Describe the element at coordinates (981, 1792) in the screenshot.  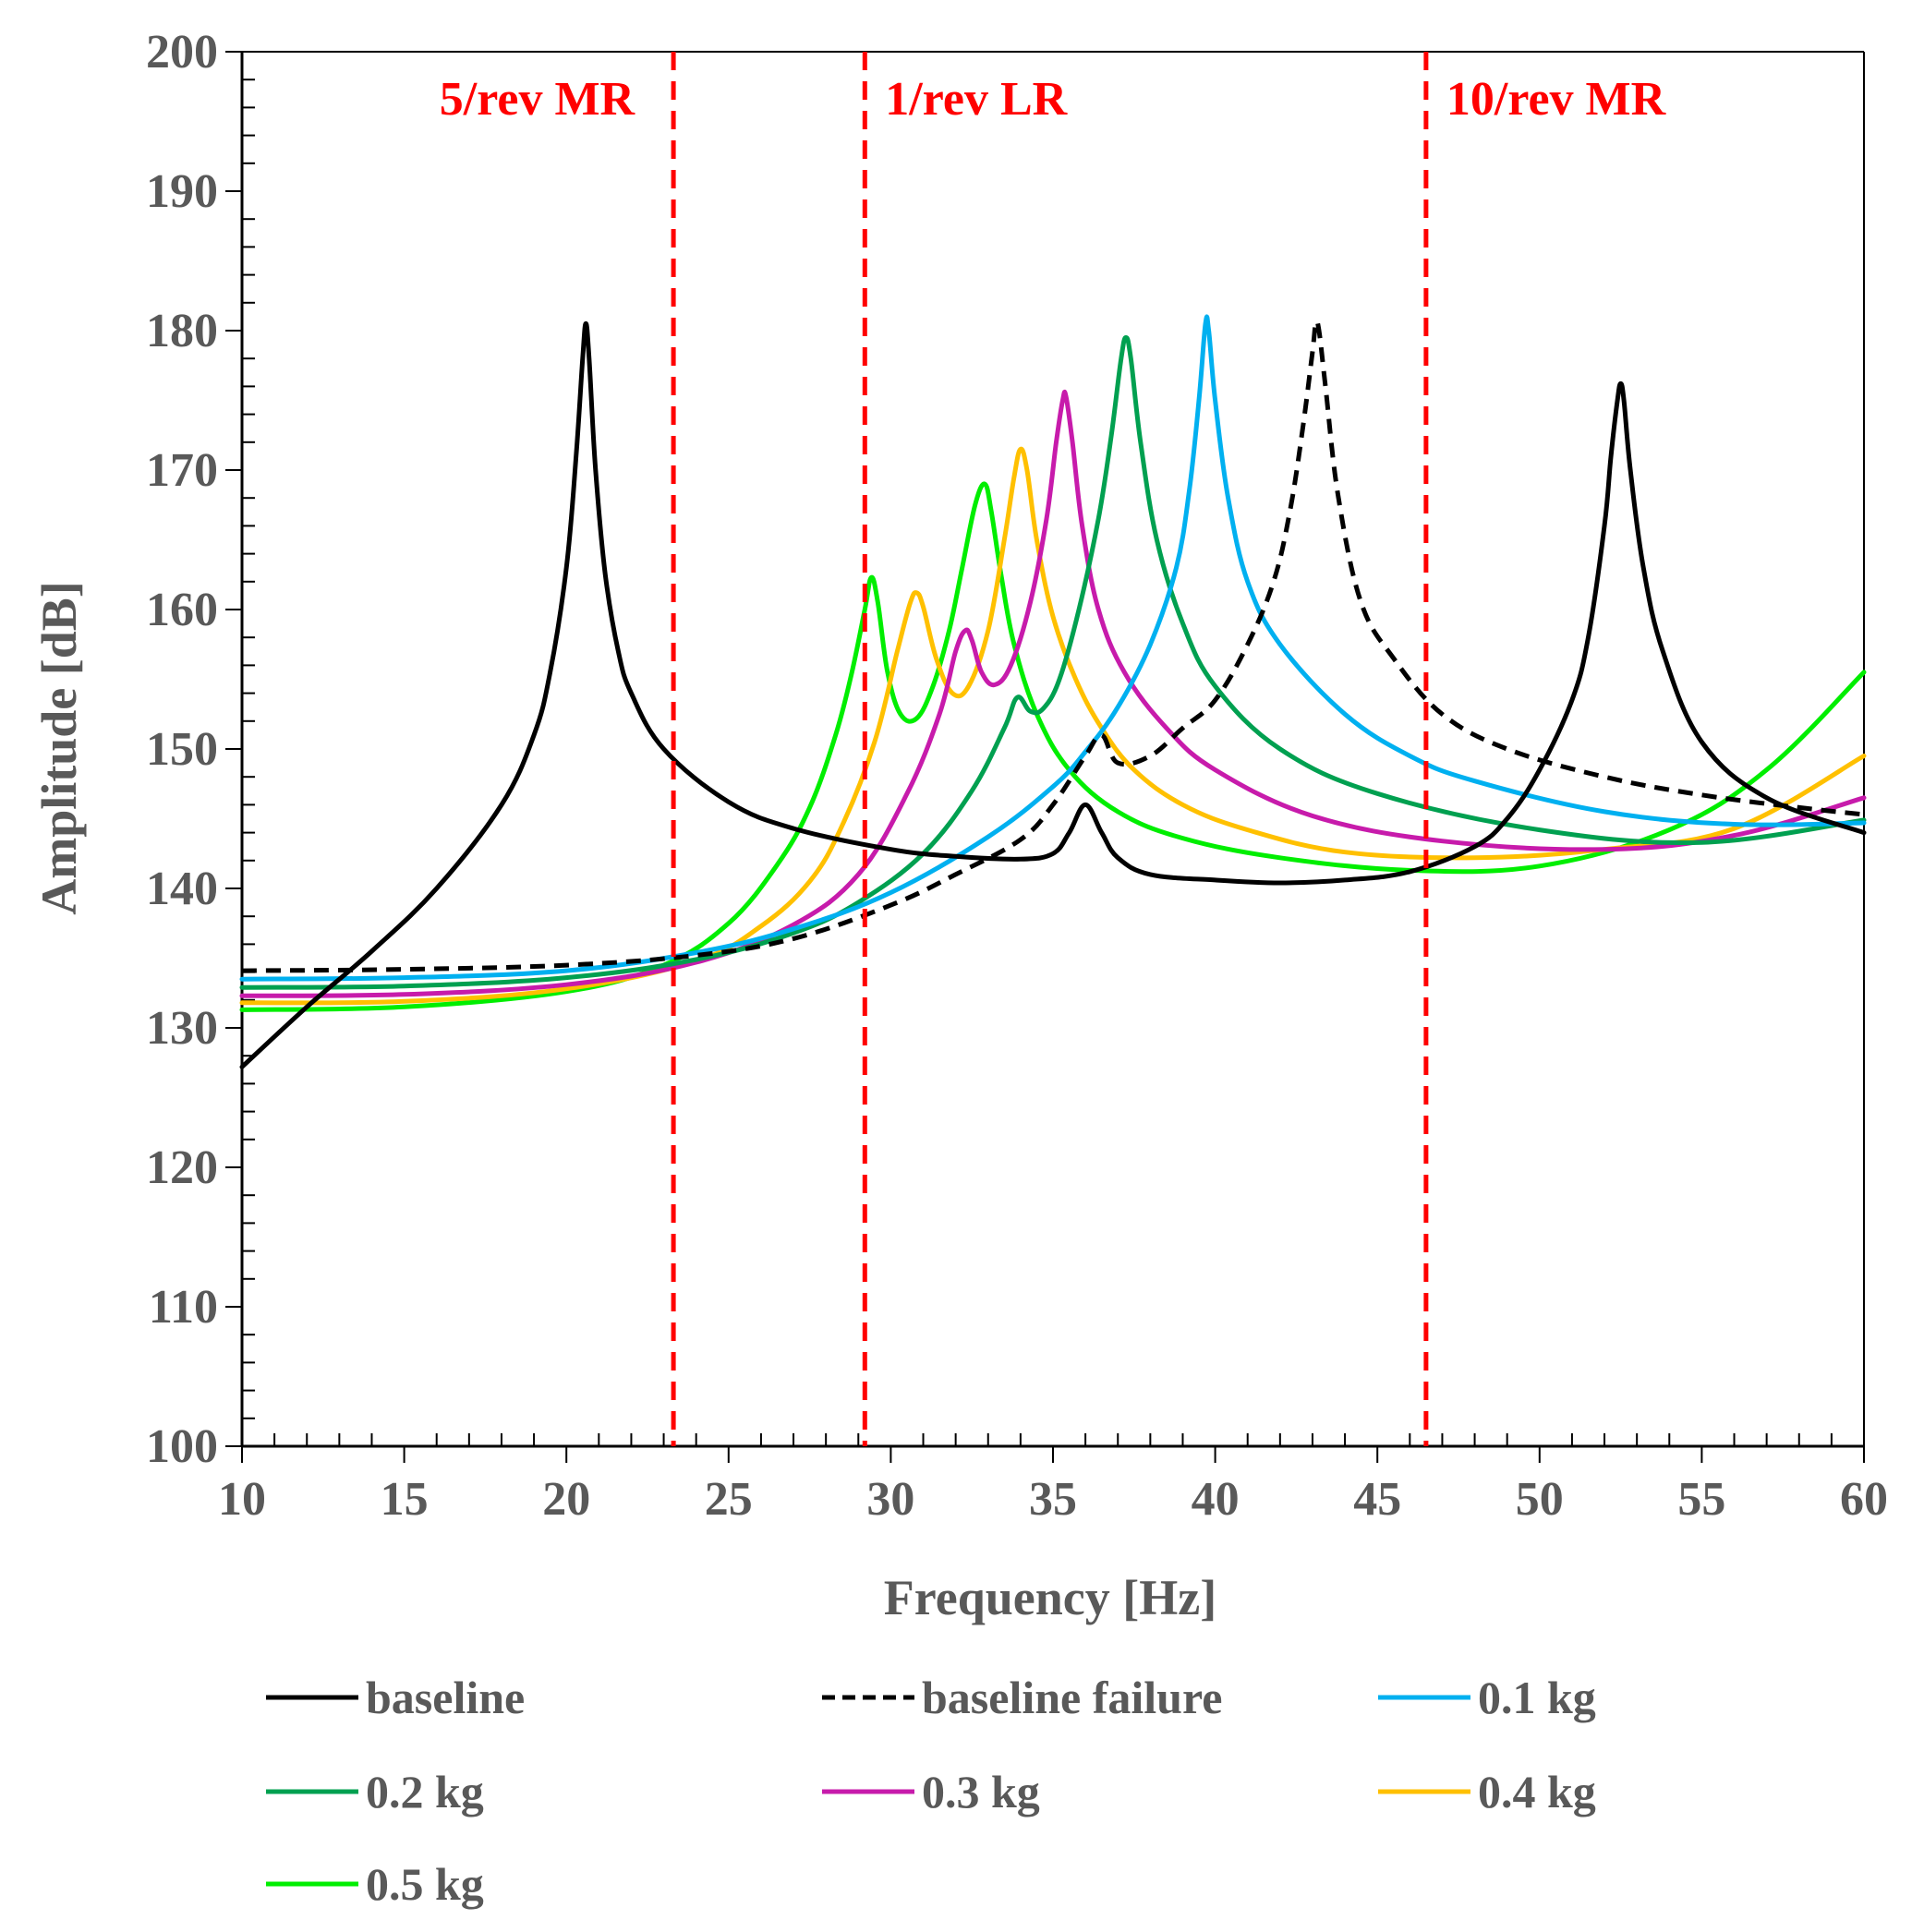
I see `legend-label: 0.3 kg` at that location.